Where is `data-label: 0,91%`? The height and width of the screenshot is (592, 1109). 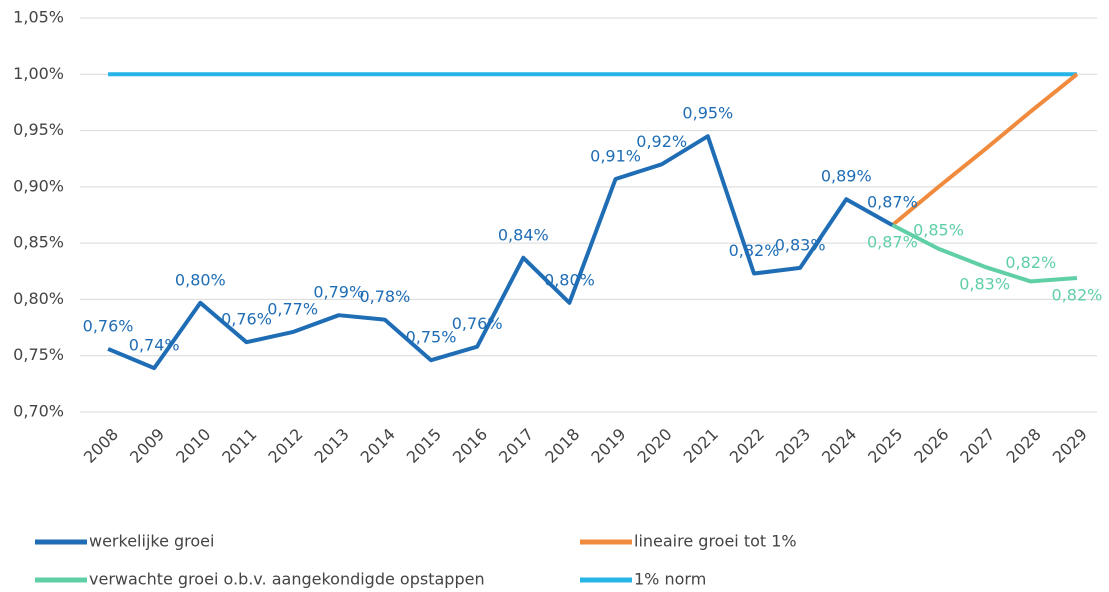
data-label: 0,91% is located at coordinates (615, 155).